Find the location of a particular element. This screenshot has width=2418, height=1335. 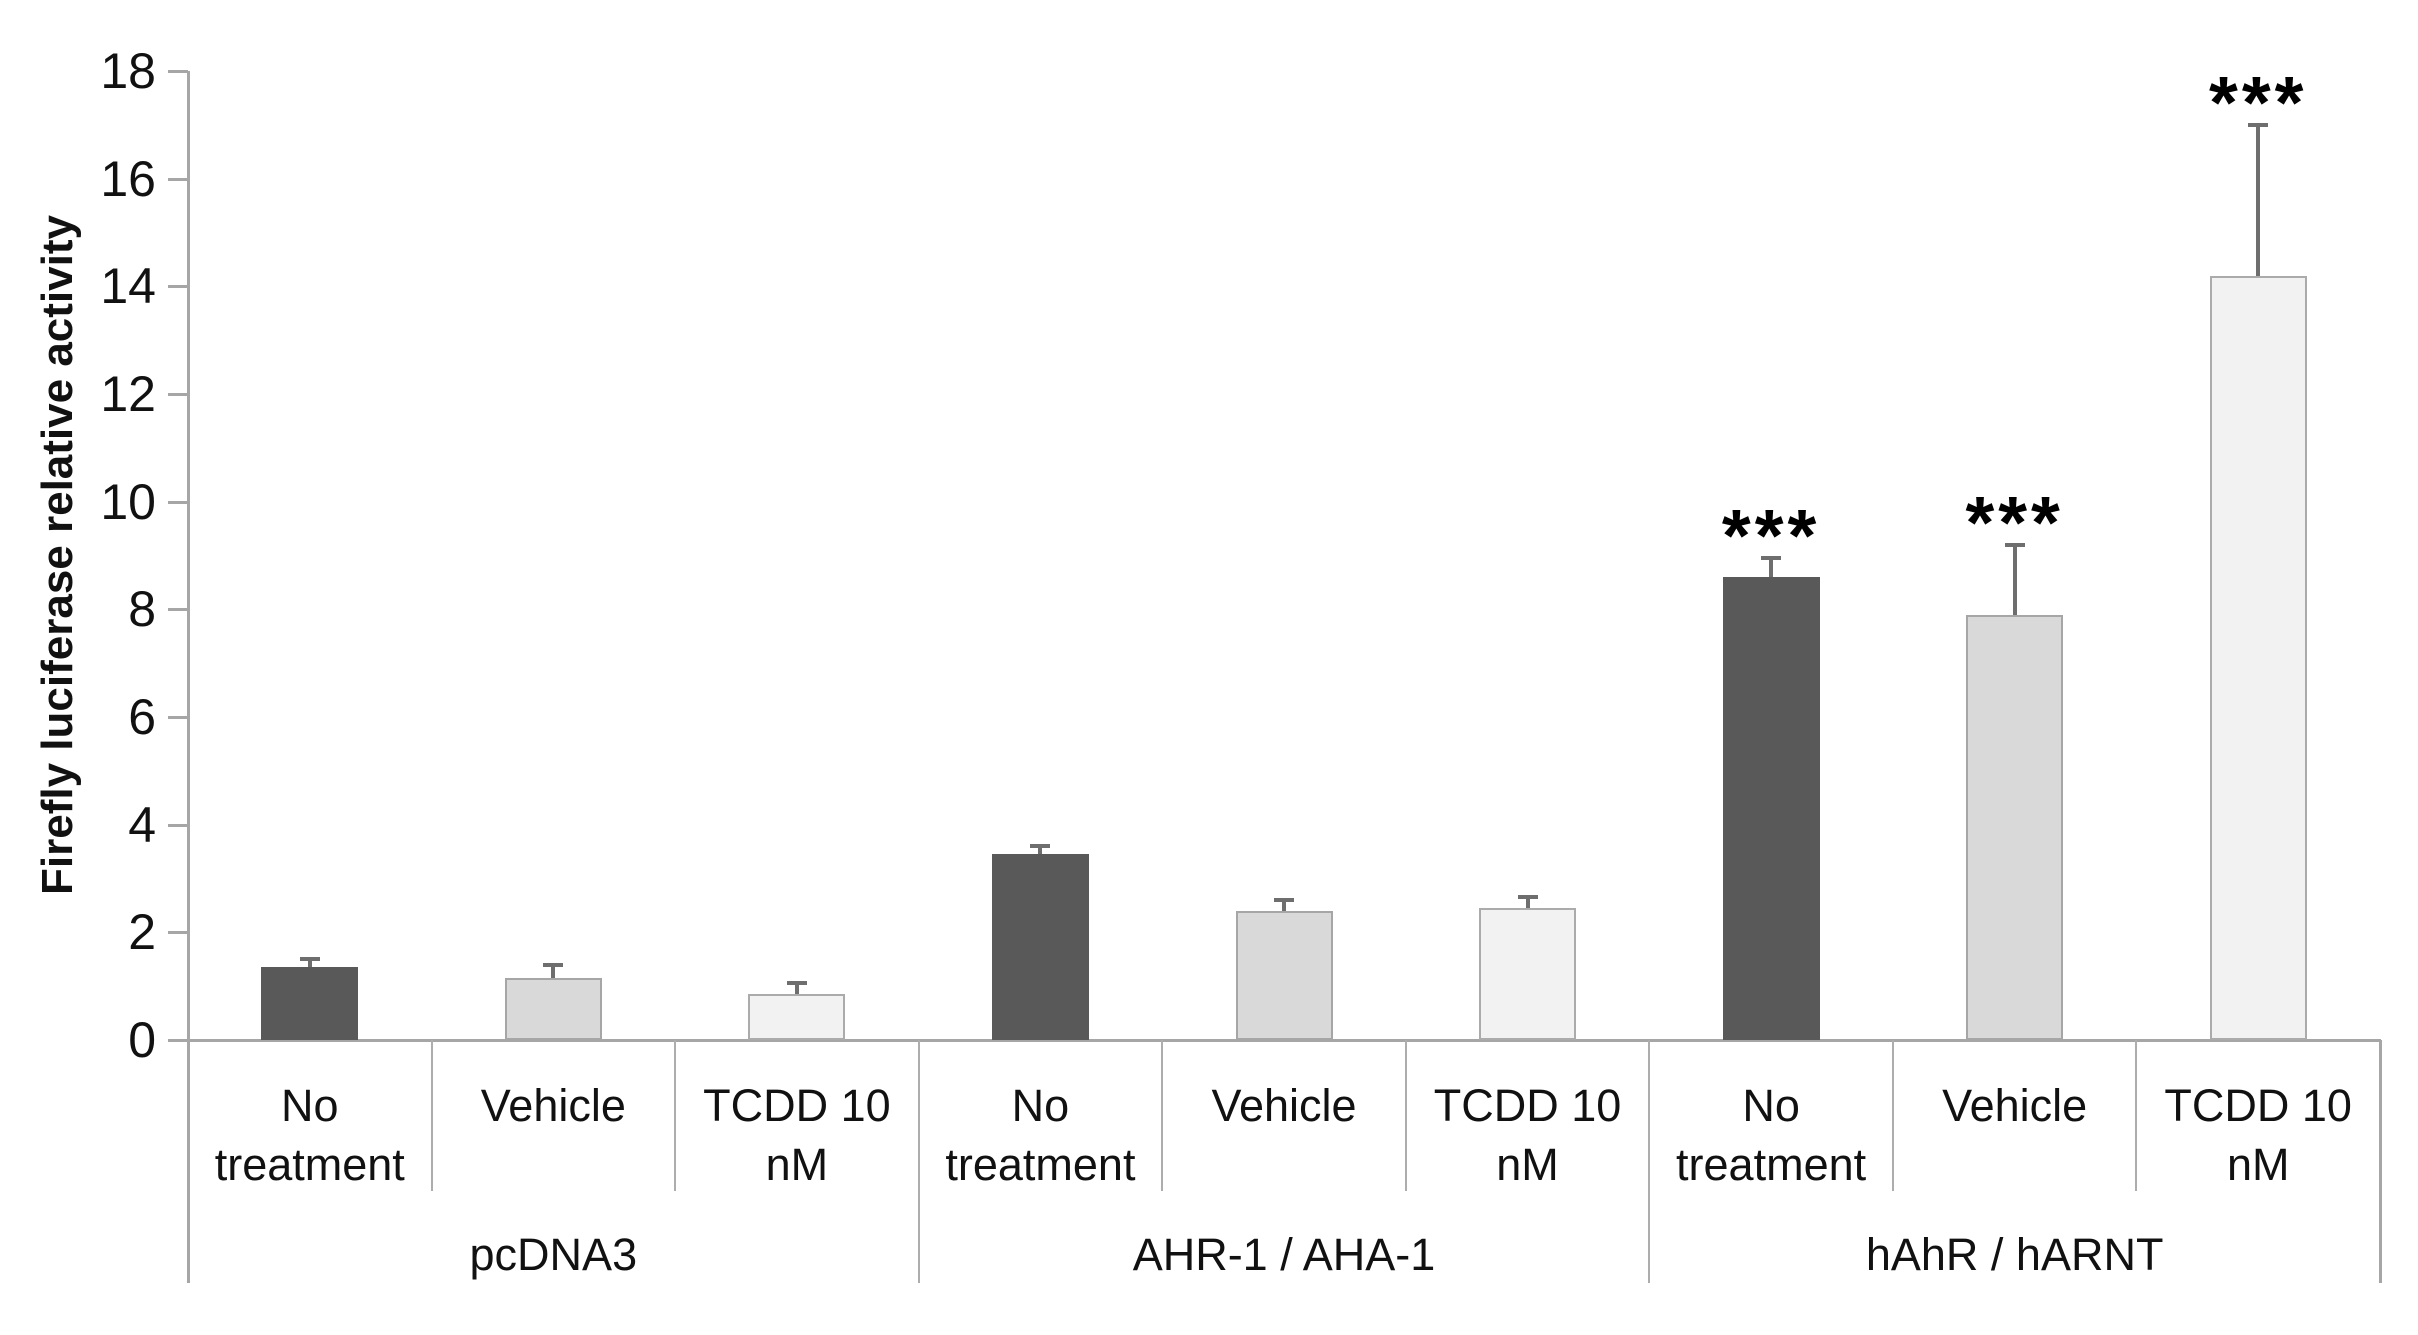

y-tick-label: 4 is located at coordinates (142, 824).